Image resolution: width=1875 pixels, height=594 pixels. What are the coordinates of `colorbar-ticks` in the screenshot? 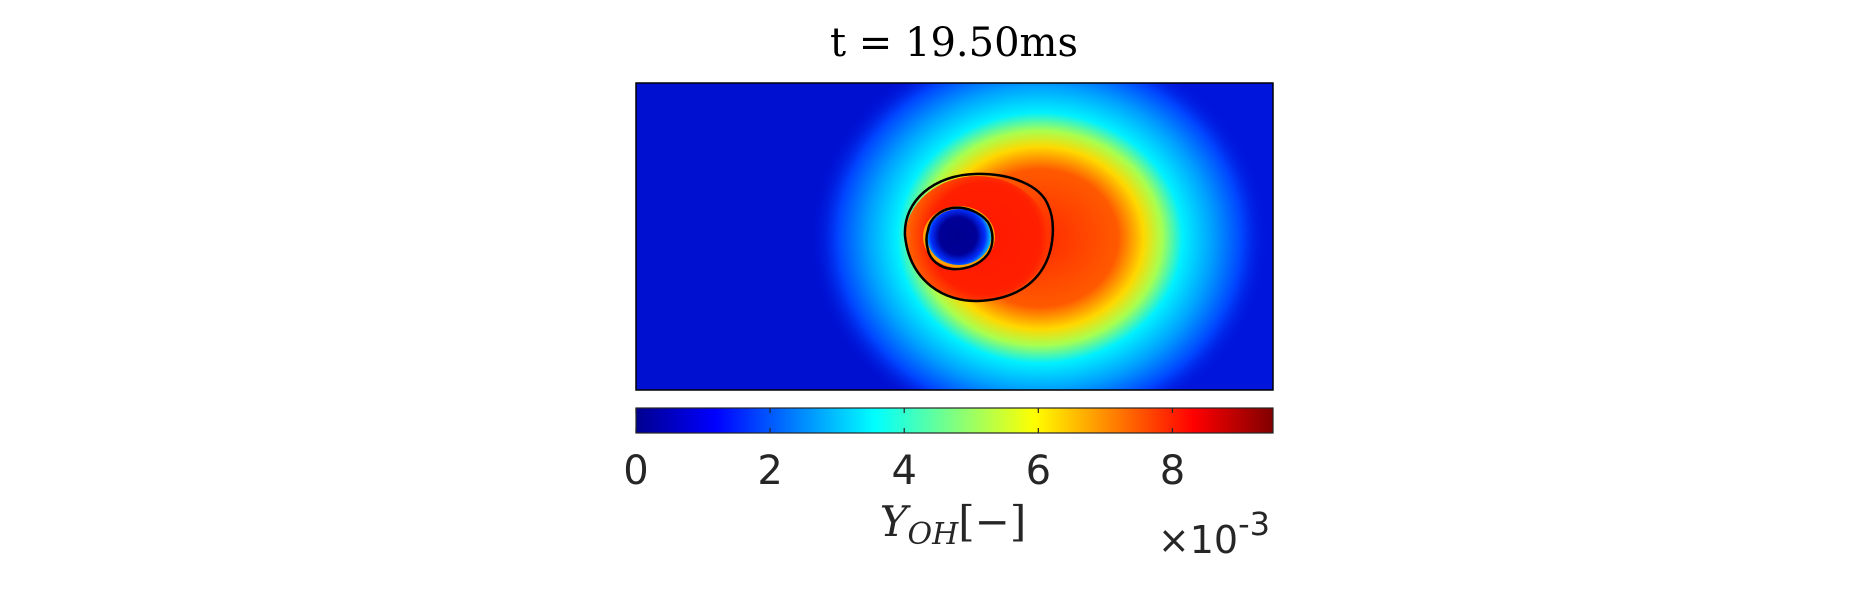 It's located at (904, 420).